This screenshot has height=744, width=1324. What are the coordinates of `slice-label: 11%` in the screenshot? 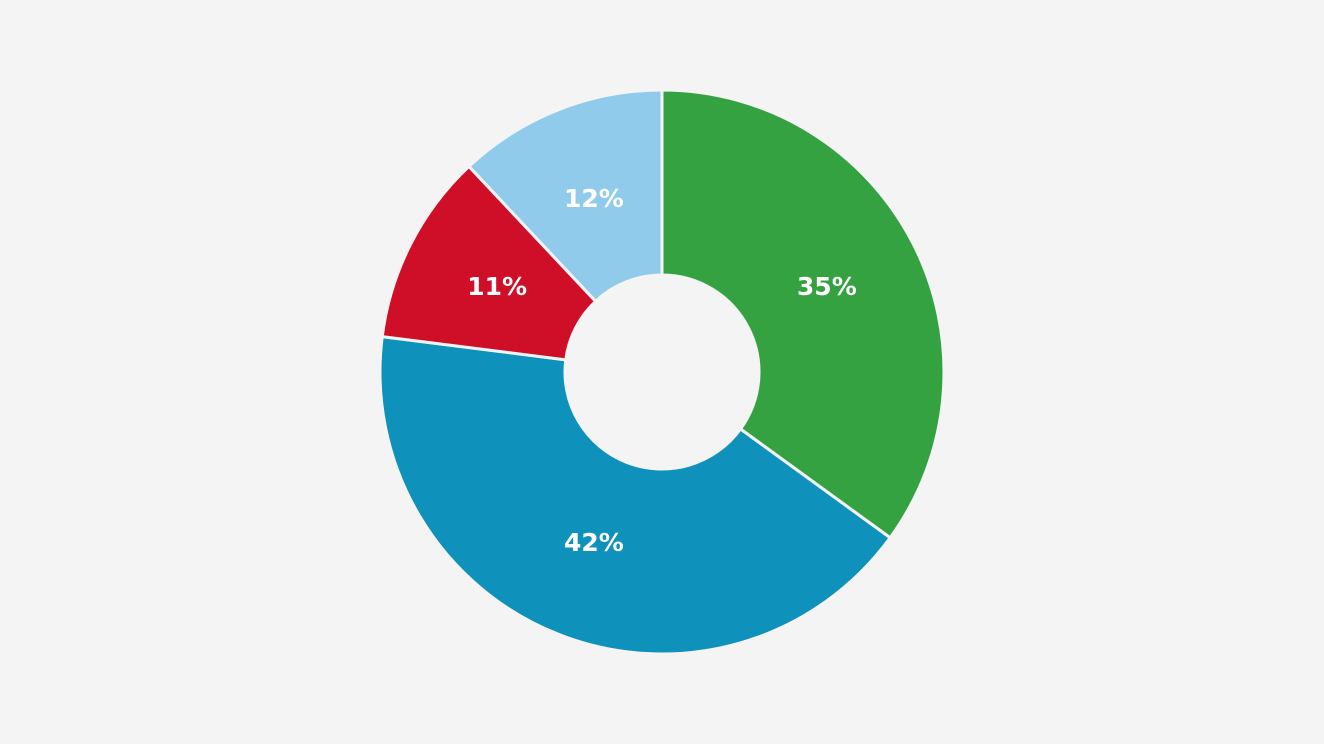 It's located at (497, 286).